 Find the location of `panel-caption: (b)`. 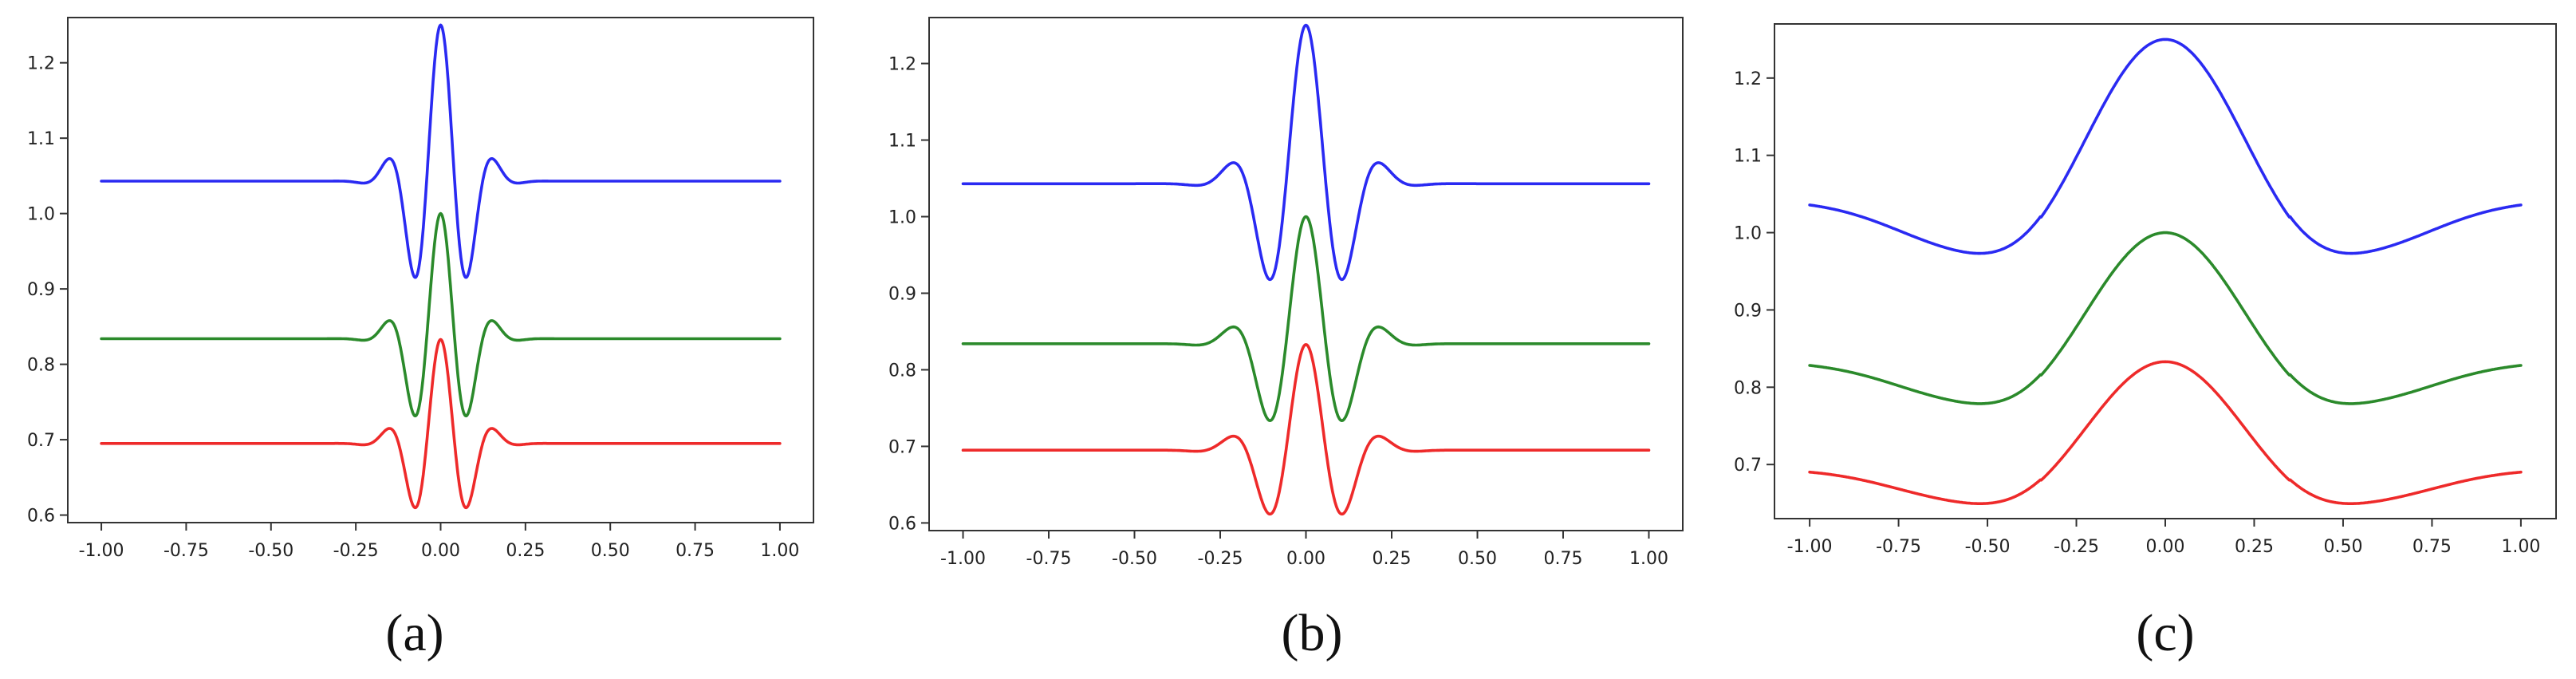

panel-caption: (b) is located at coordinates (1312, 633).